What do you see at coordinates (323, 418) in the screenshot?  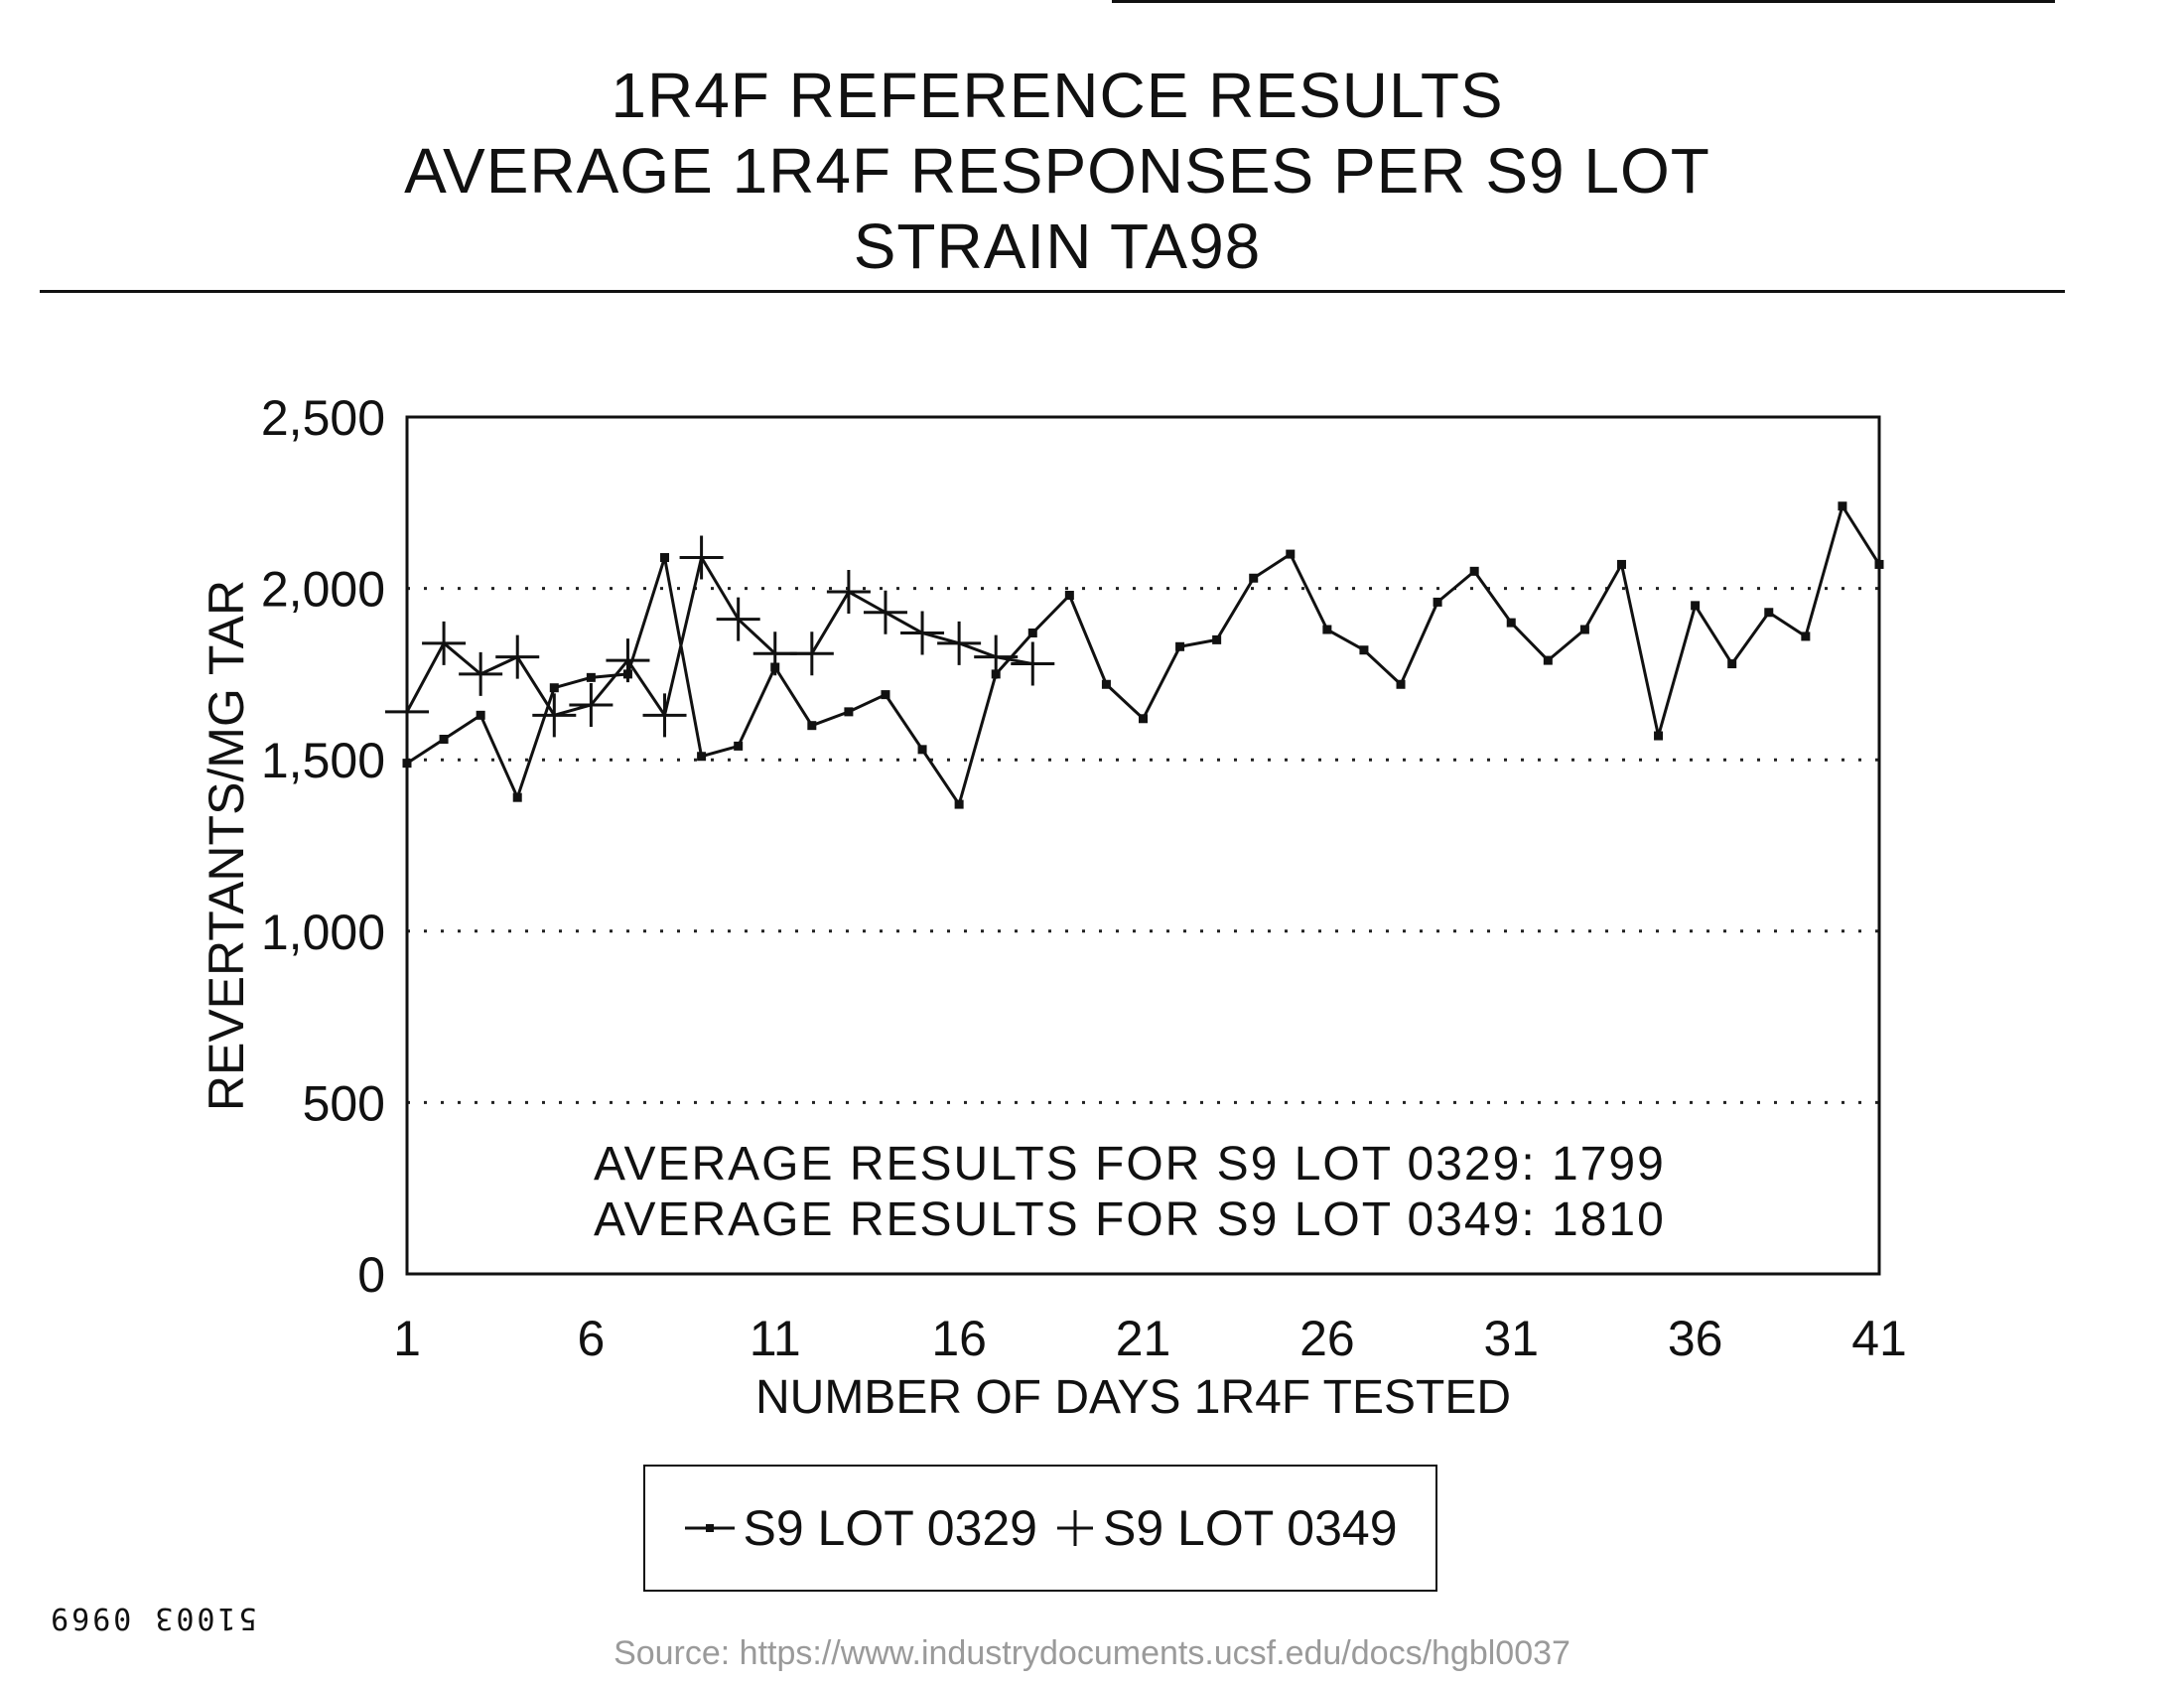 I see `y-tick-label: 2,500` at bounding box center [323, 418].